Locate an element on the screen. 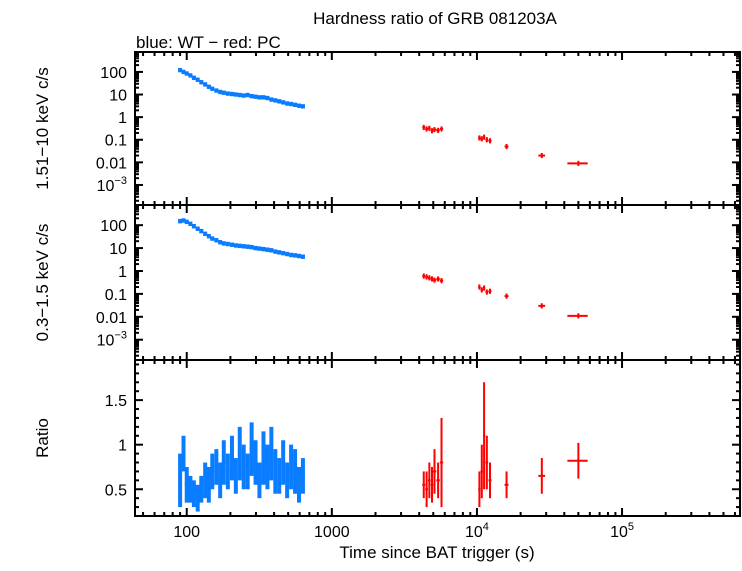 Image resolution: width=742 pixels, height=571 pixels. chart-title: Hardness ratio of GRB 081203A is located at coordinates (435, 18).